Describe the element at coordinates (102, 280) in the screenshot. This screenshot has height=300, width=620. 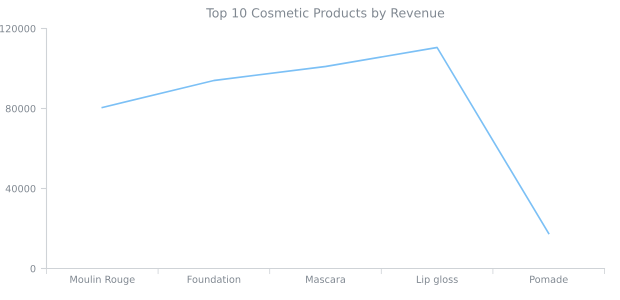
I see `x-tick-label: Moulin Rouge` at that location.